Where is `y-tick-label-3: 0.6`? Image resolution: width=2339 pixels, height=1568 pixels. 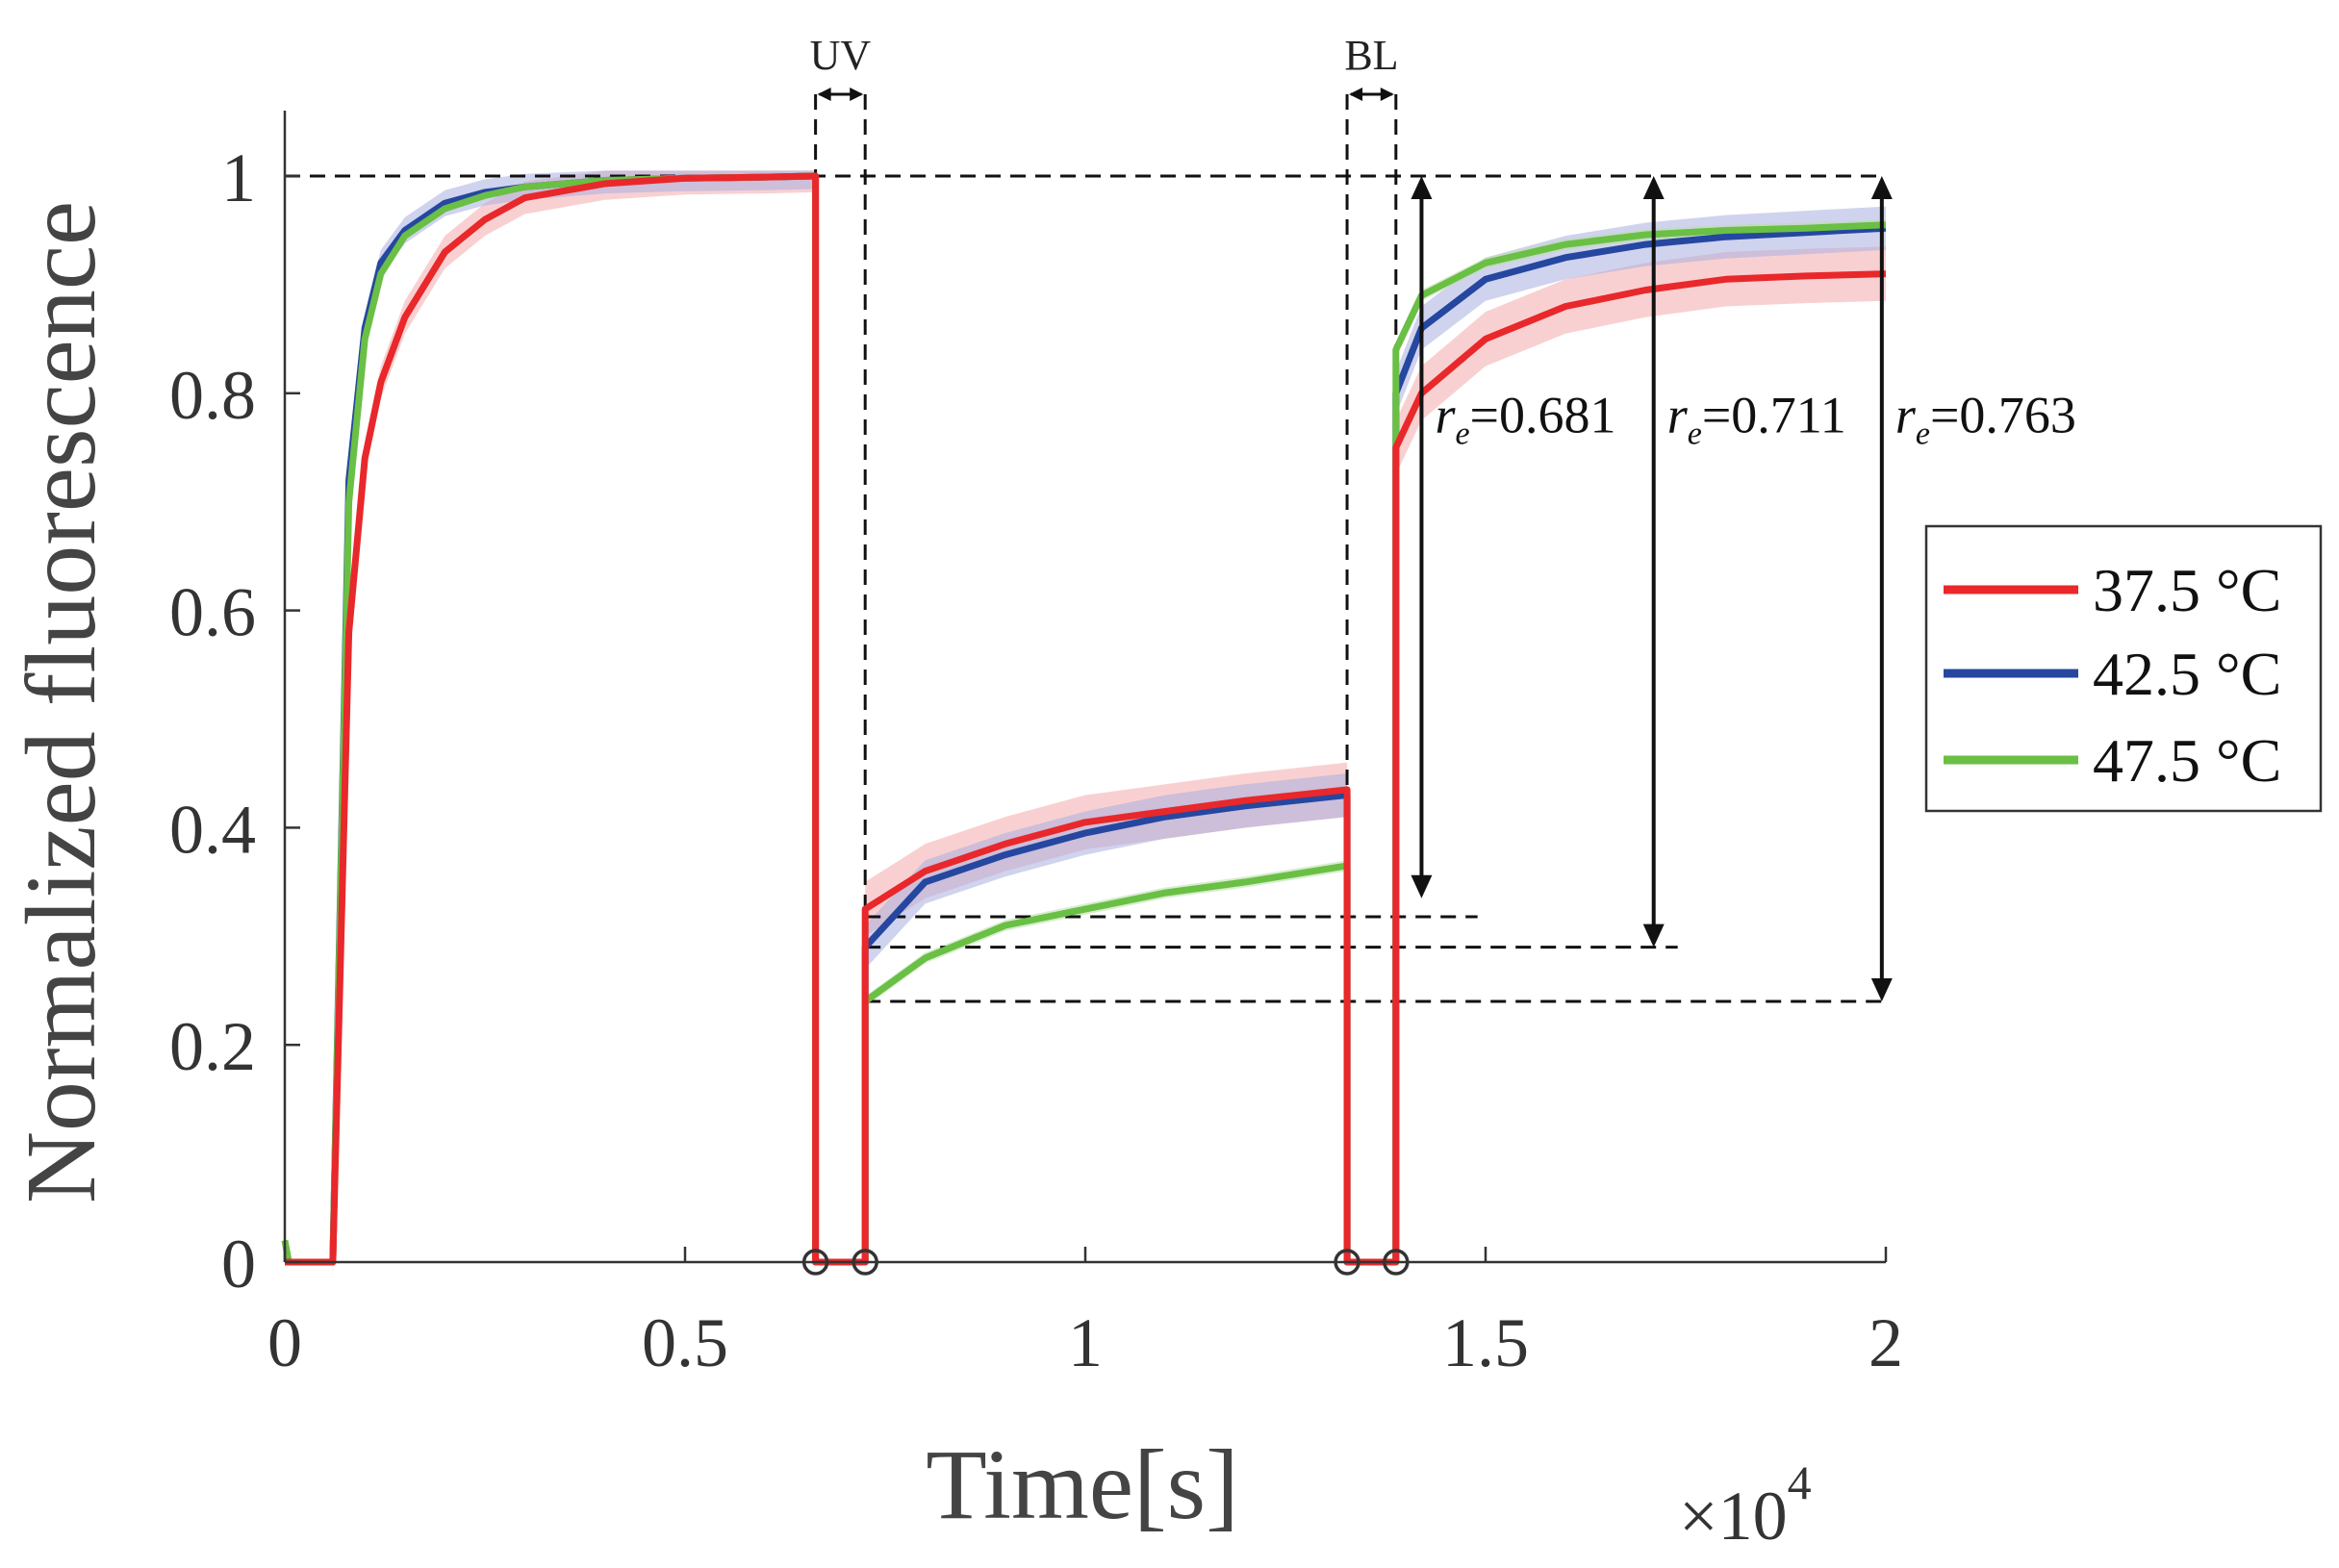 y-tick-label-3: 0.6 is located at coordinates (213, 612).